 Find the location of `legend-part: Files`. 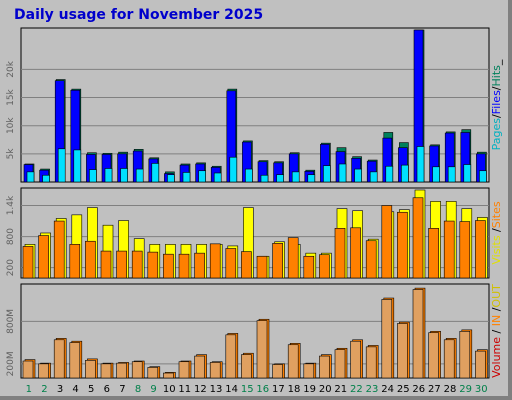

legend-part: Files is located at coordinates (496, 102).